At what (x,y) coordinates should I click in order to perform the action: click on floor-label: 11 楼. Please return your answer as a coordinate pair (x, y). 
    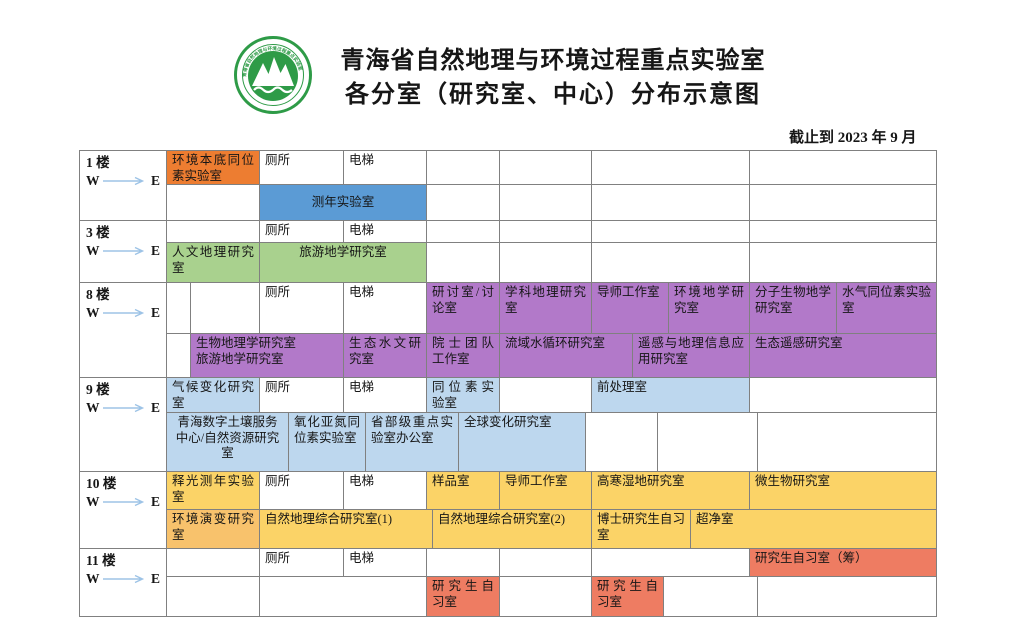
    Looking at the image, I should click on (101, 560).